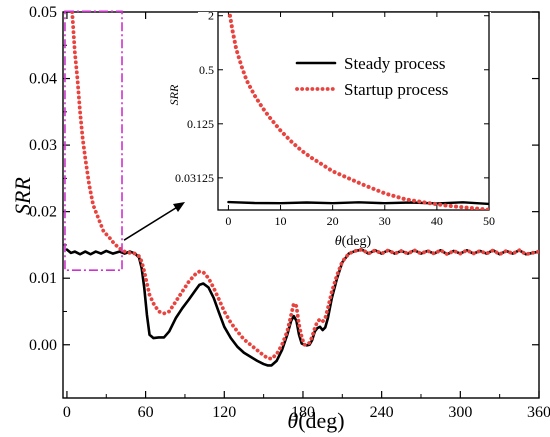 Image resolution: width=550 pixels, height=437 pixels. Describe the element at coordinates (93, 141) in the screenshot. I see `zoom-region-box` at that location.